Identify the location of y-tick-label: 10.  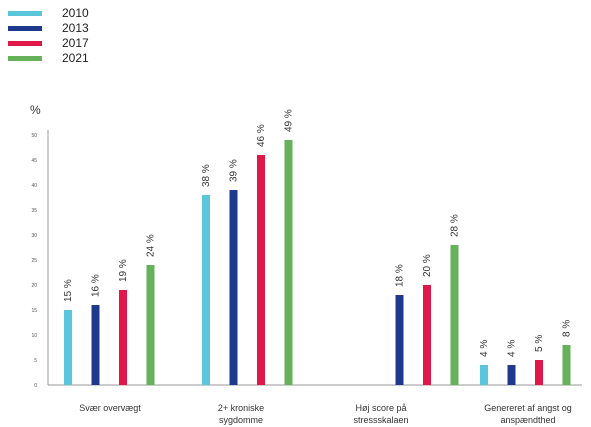
(34, 336).